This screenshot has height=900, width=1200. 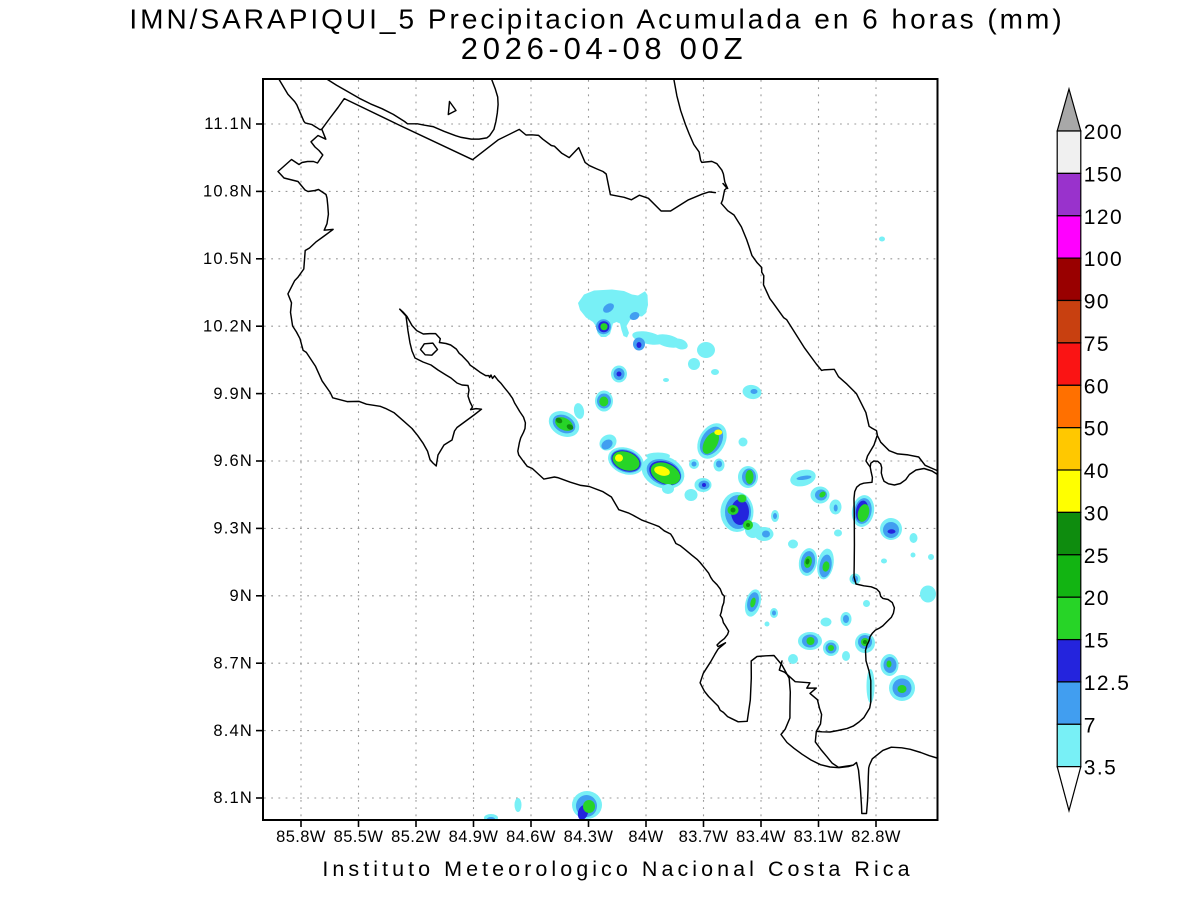 What do you see at coordinates (228, 326) in the screenshot?
I see `svg-text: 10.2N` at bounding box center [228, 326].